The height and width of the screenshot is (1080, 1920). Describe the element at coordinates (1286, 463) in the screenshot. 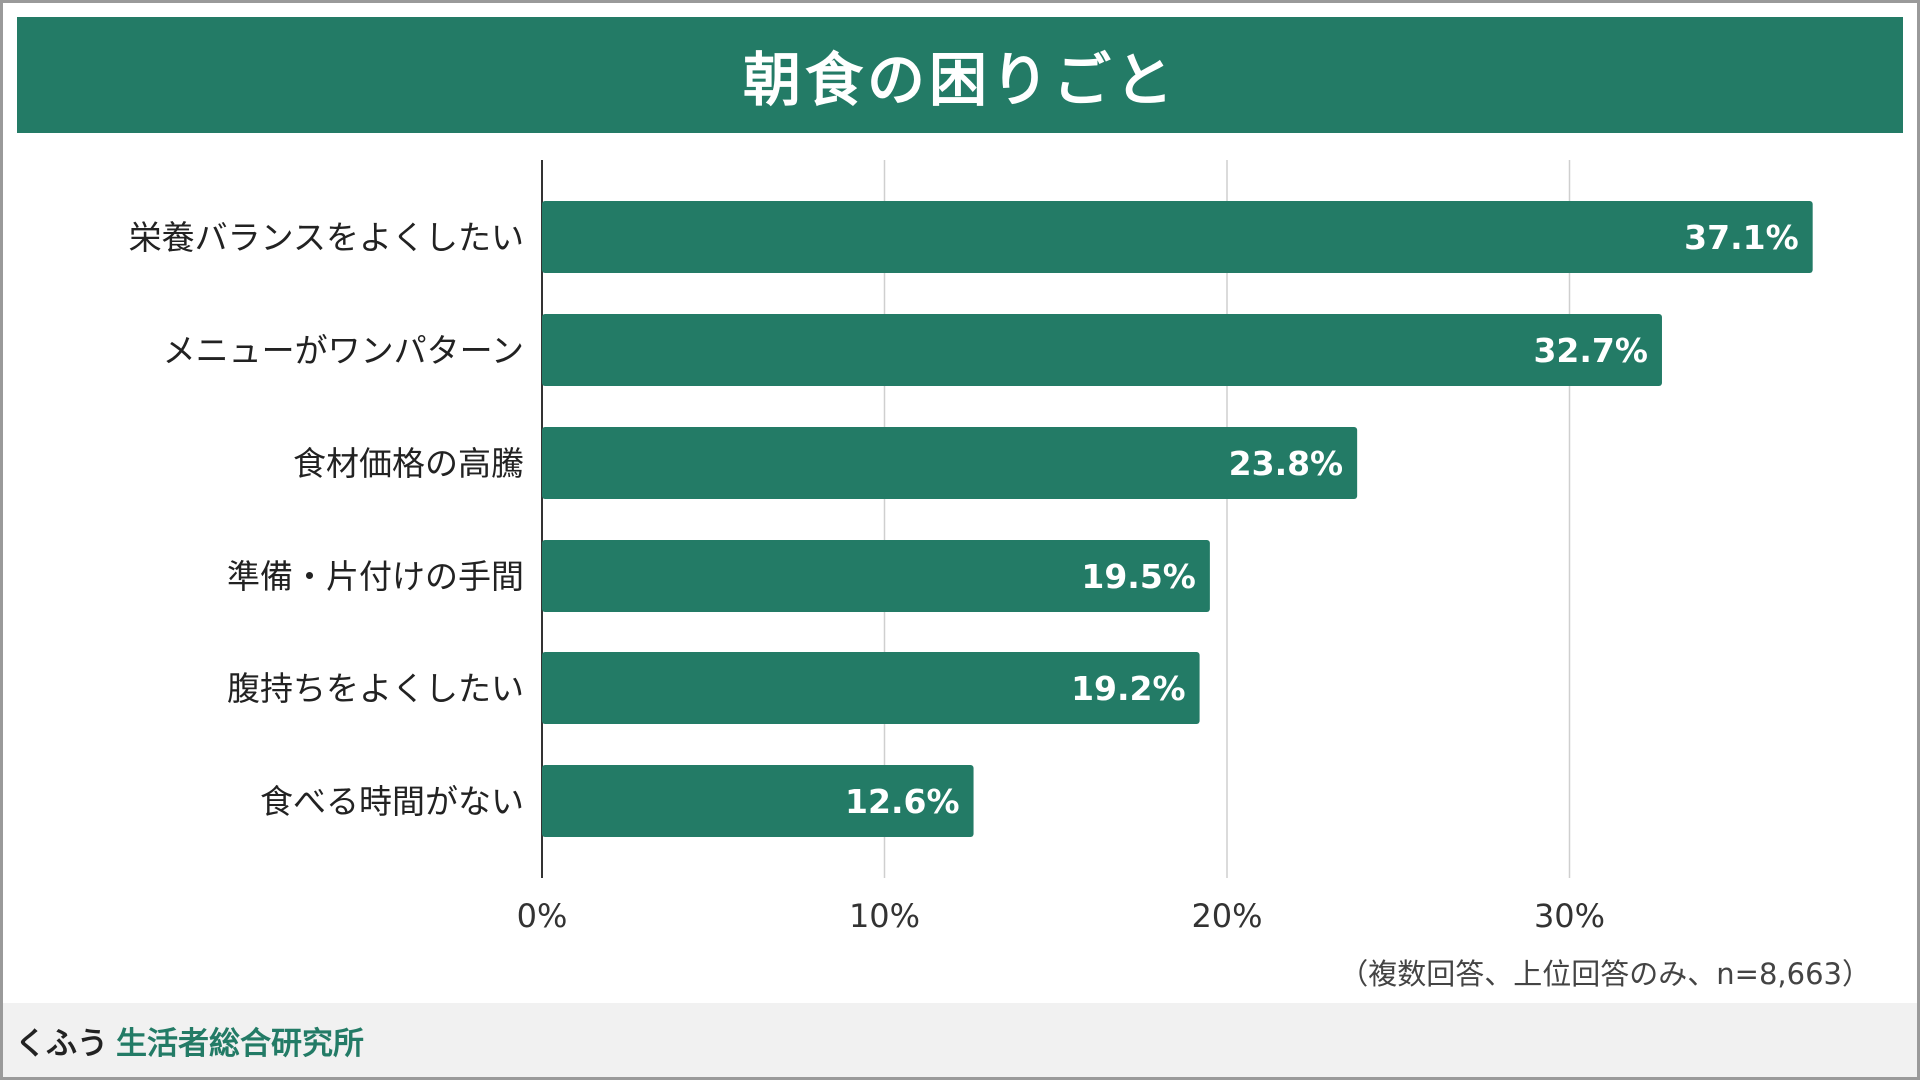

I see `data-label: 23.8%` at that location.